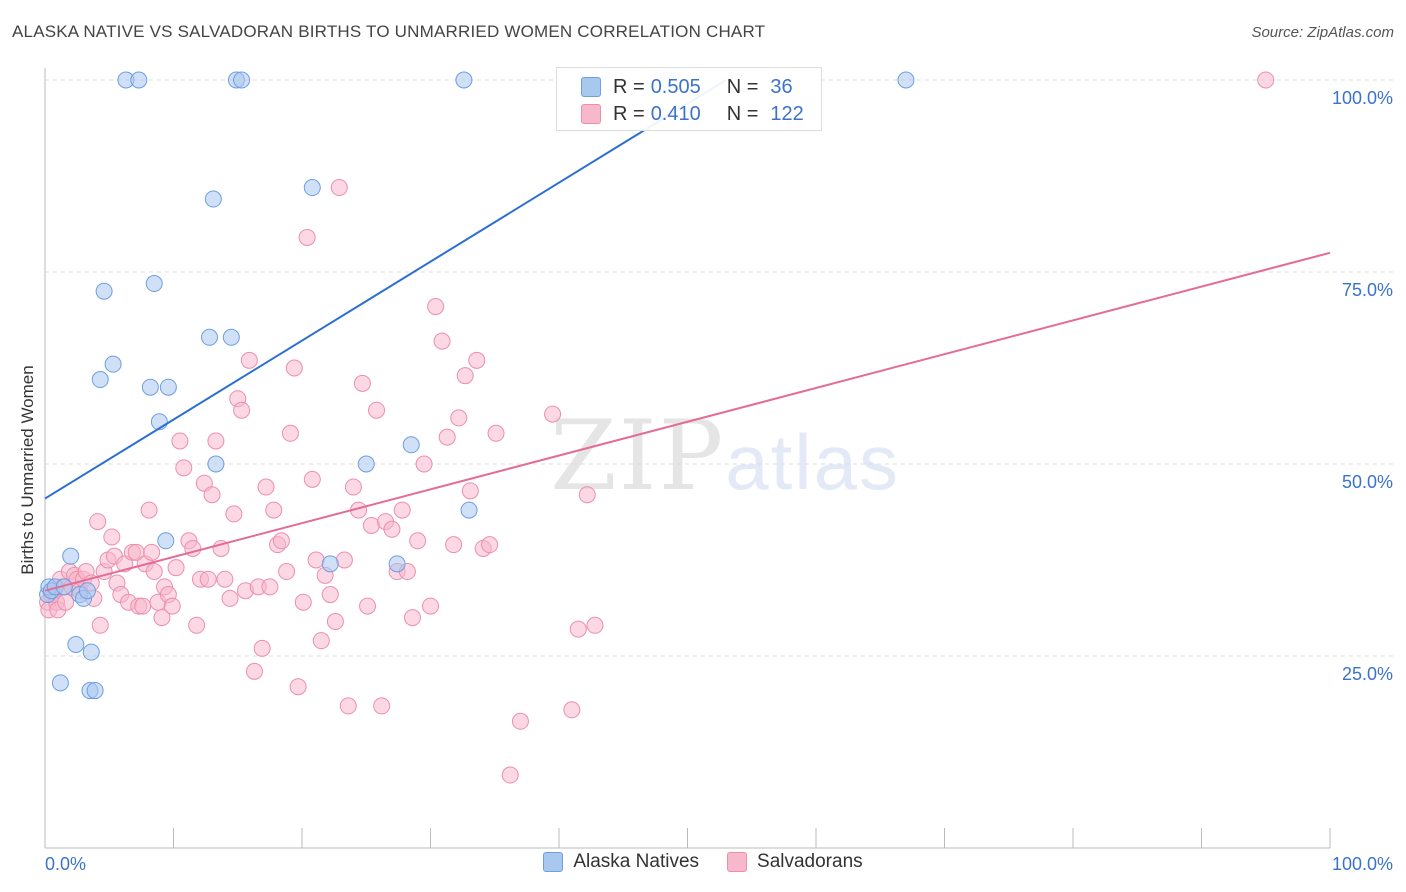 The height and width of the screenshot is (892, 1406). I want to click on legend-item-salvadorans: Salvadorans, so click(795, 862).